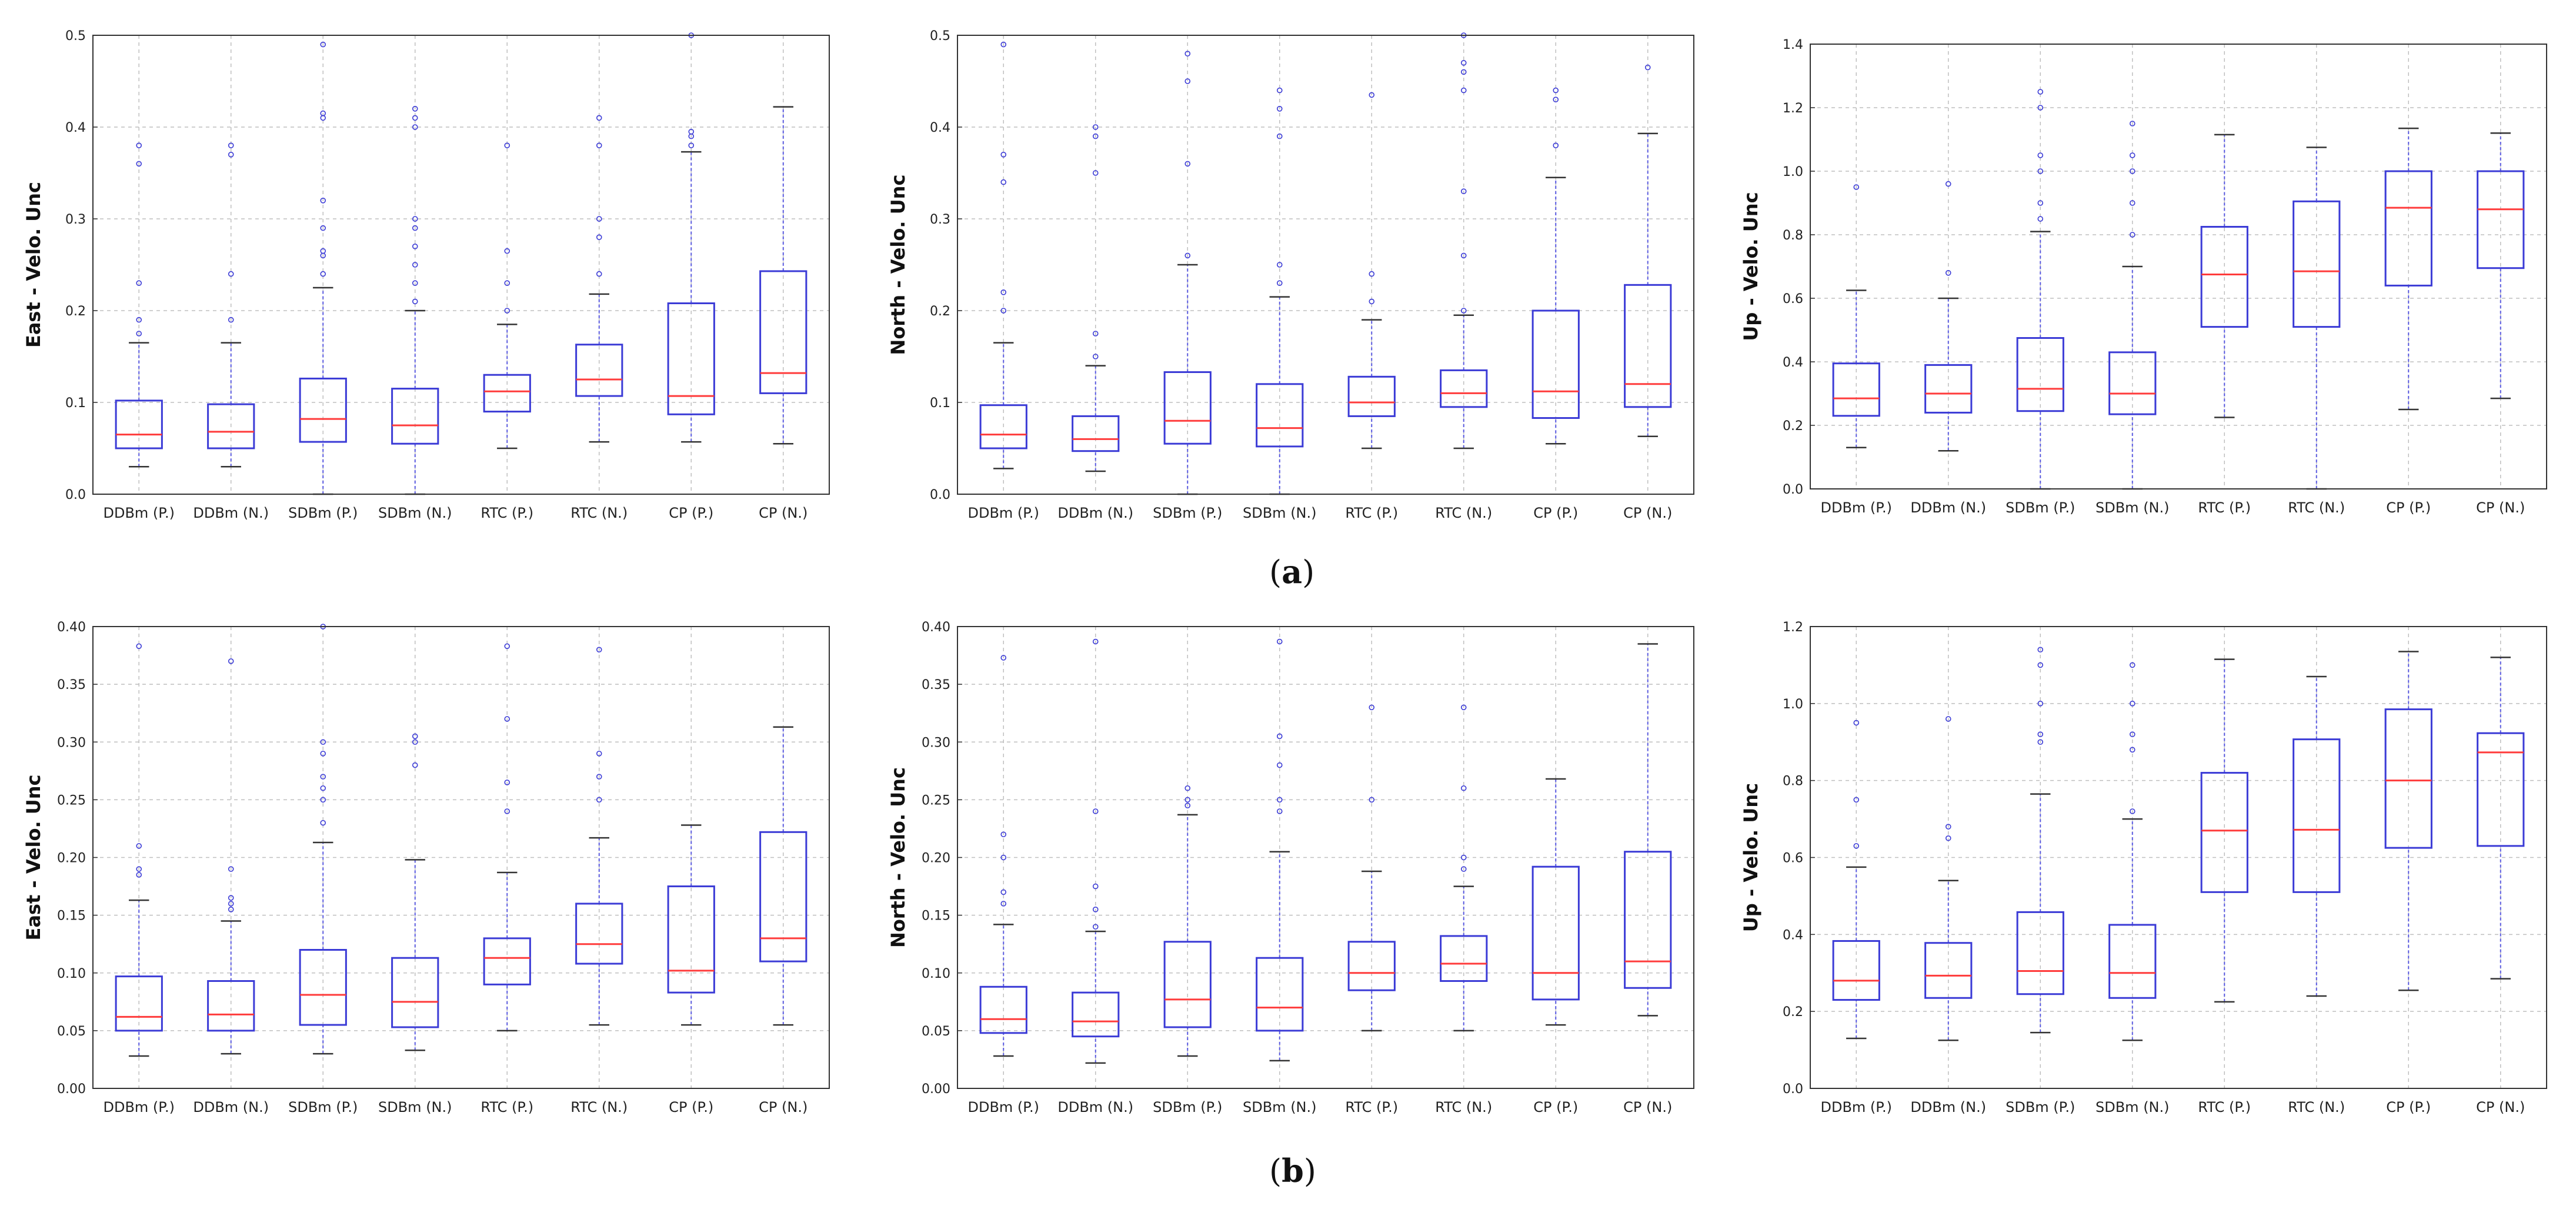  What do you see at coordinates (1751, 857) in the screenshot?
I see `chart-b-up-ylabel: Up - Velo. Unc` at bounding box center [1751, 857].